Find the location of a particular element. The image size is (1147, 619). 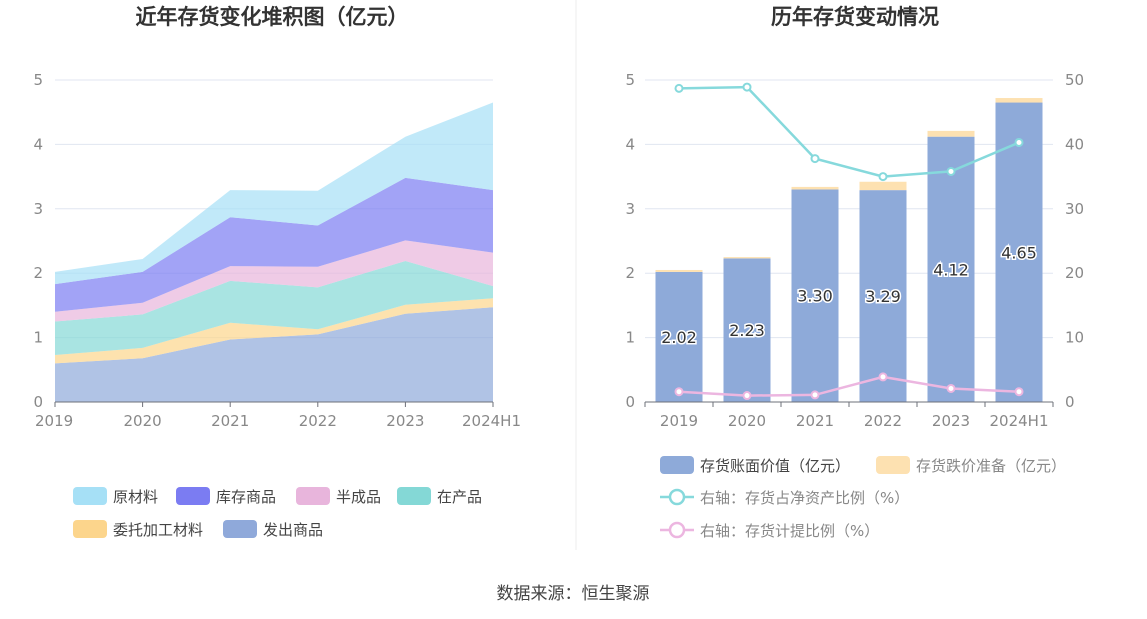

chart1-y-tick: 2 is located at coordinates (38, 273).